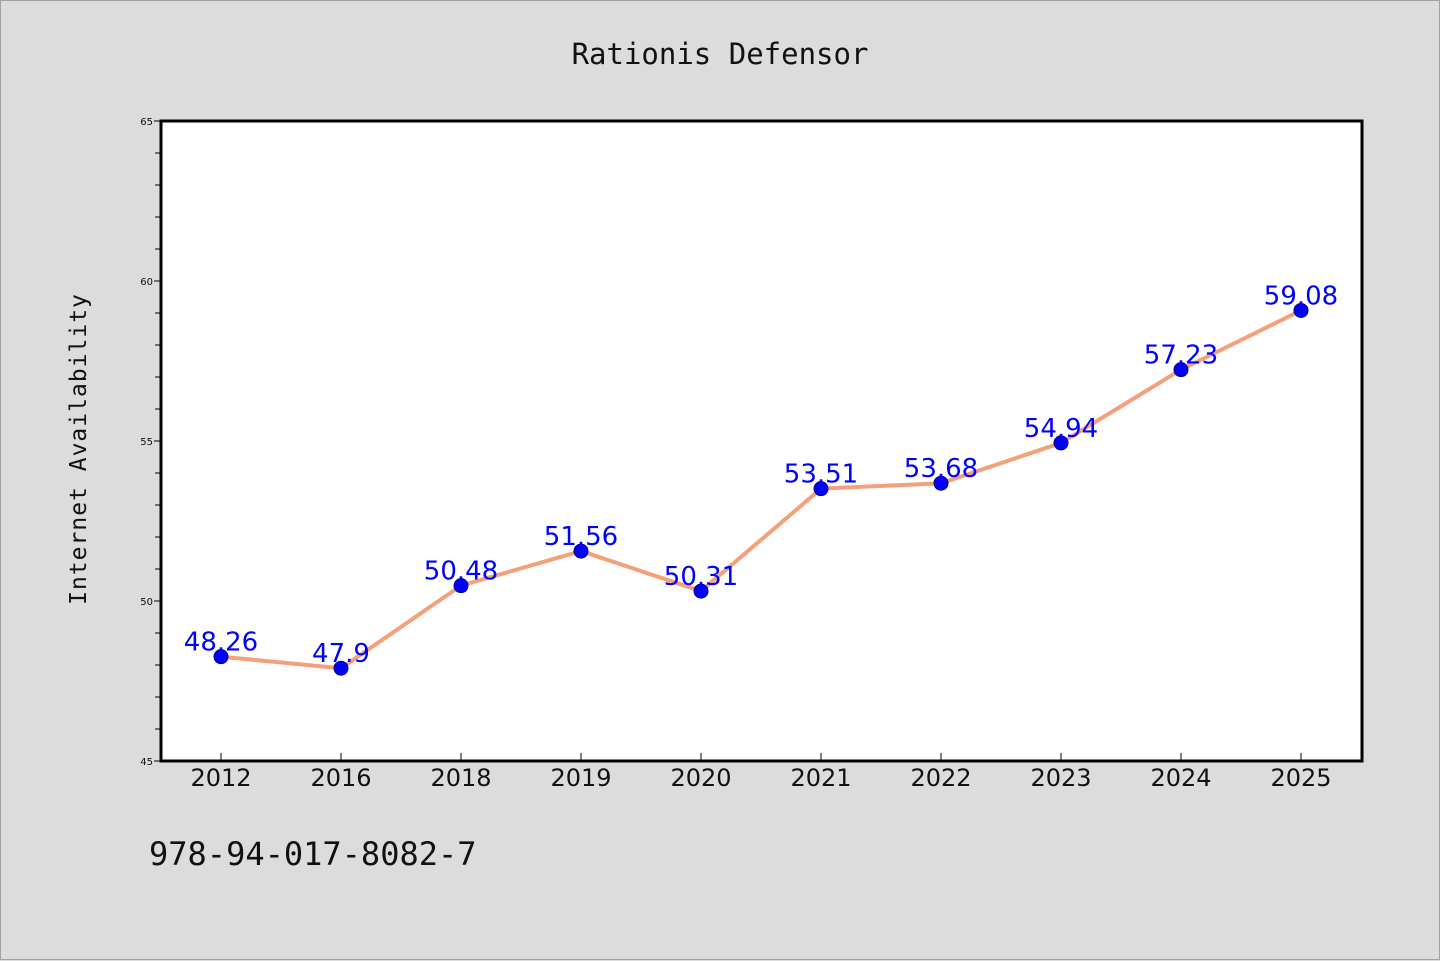 This screenshot has width=1440, height=961. I want to click on data-label: 53.68, so click(941, 469).